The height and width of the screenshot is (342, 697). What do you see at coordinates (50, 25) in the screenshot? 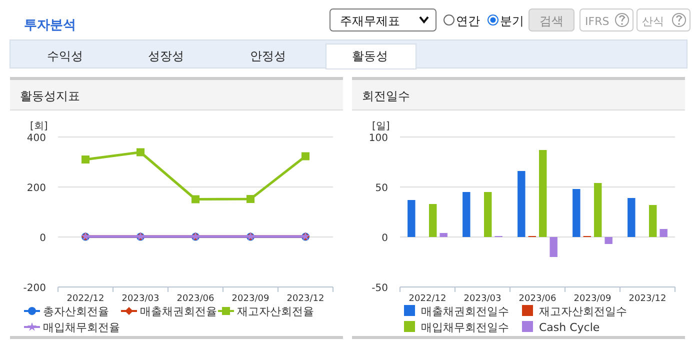
I see `text: 투자분석` at bounding box center [50, 25].